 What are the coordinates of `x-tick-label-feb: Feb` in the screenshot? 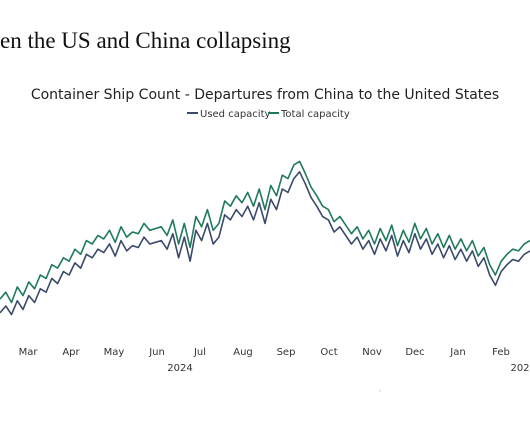 It's located at (501, 352).